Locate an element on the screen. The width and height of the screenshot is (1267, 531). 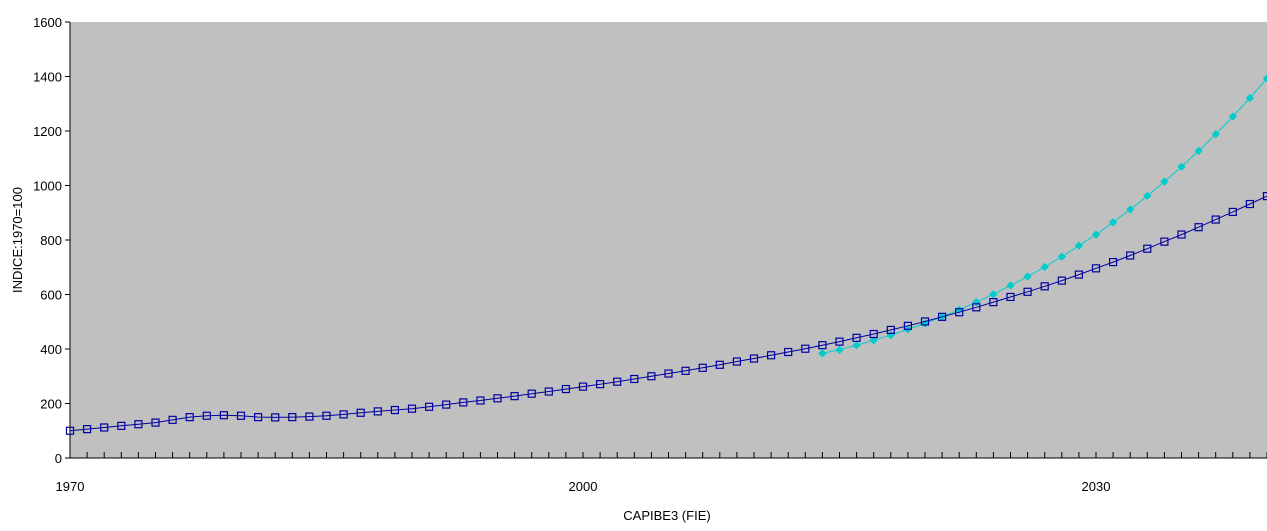
y-axis-ticks: 0 200 400 600 800 1000 1200 1400 1600 is located at coordinates (51, 240).